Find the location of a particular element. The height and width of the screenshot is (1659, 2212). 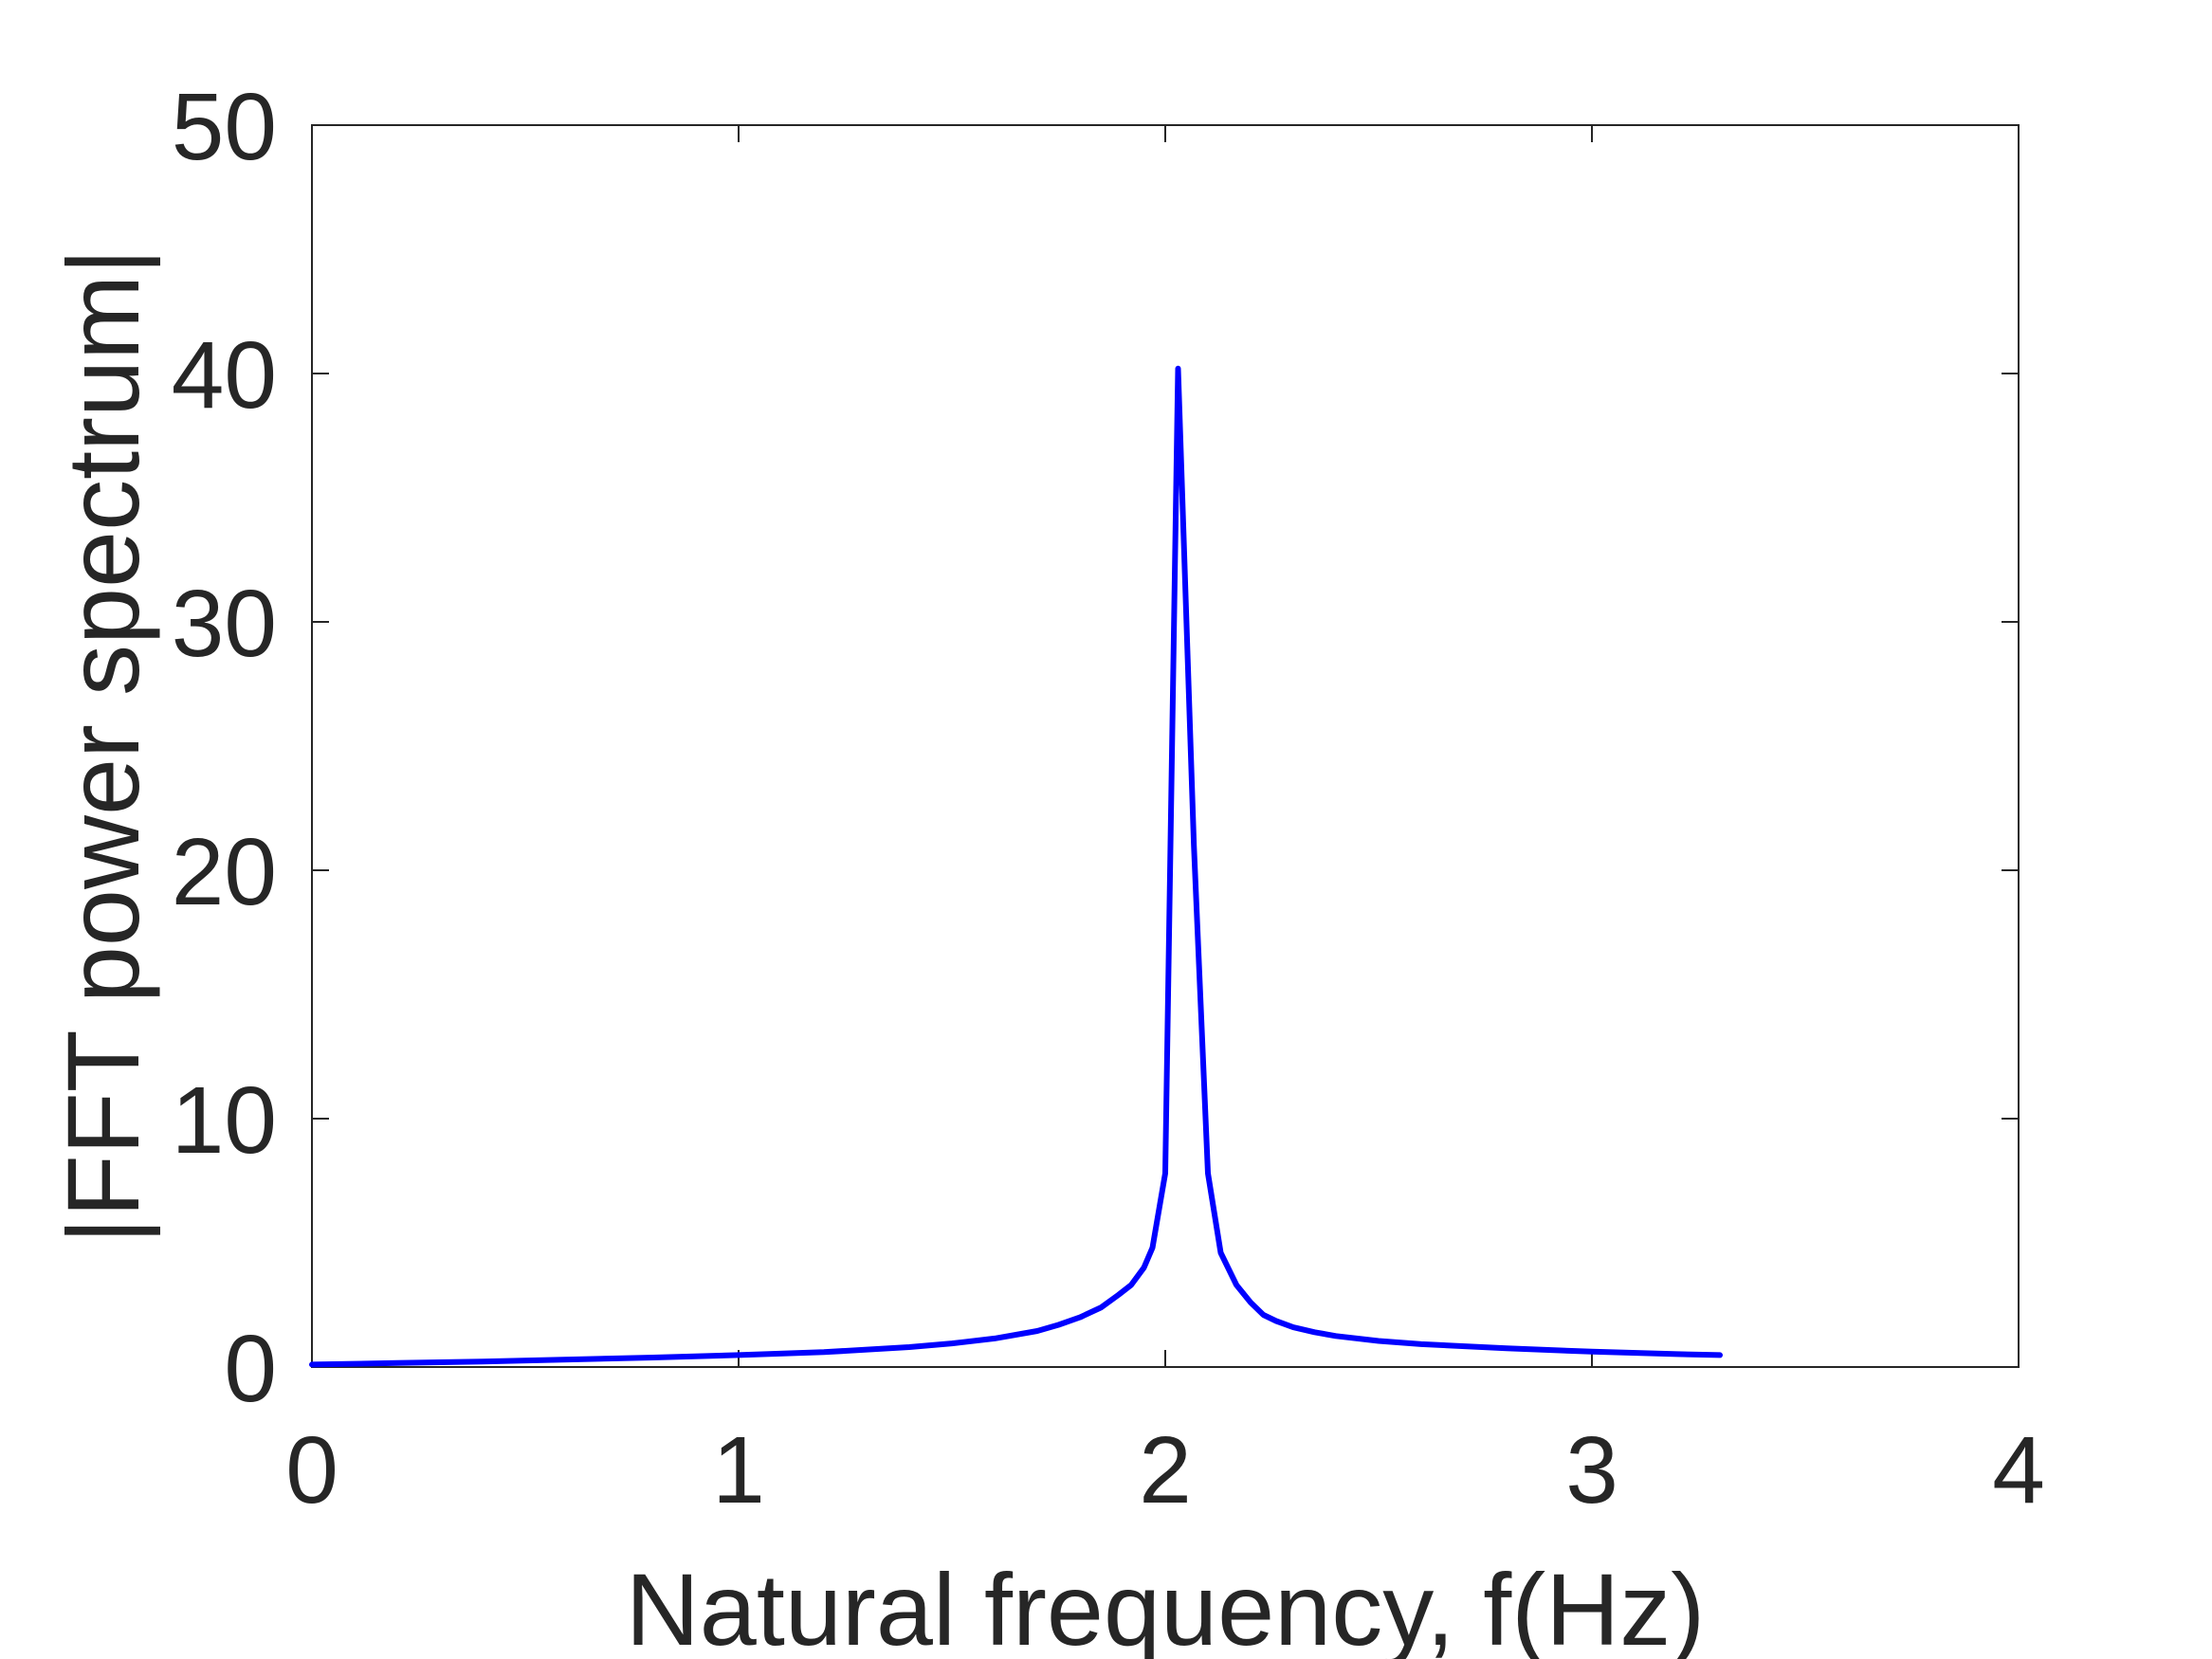

y-tick-label: 0 is located at coordinates (250, 1369).